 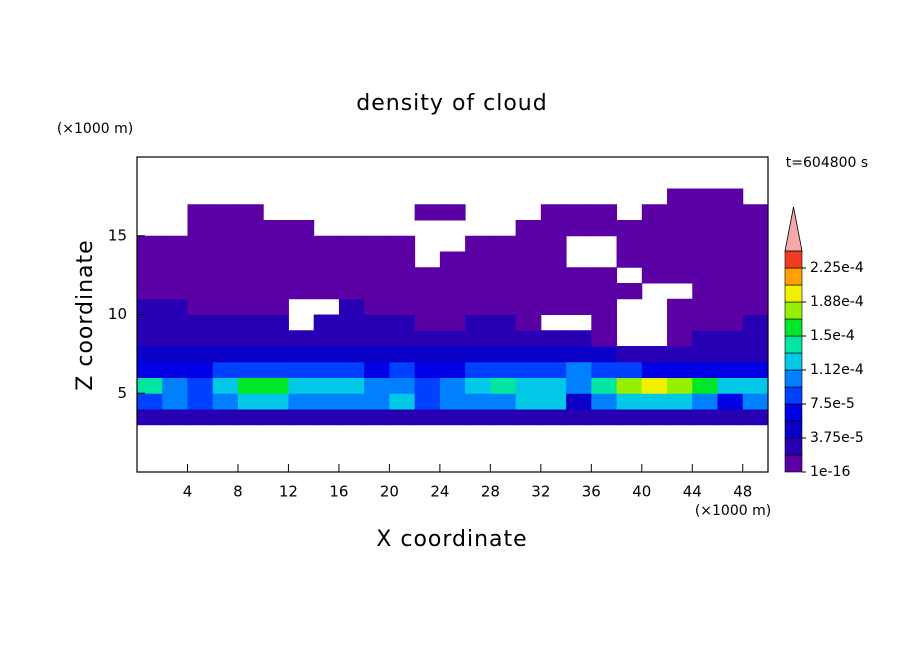 What do you see at coordinates (837, 268) in the screenshot?
I see `colorbar-label: 2.25e-4` at bounding box center [837, 268].